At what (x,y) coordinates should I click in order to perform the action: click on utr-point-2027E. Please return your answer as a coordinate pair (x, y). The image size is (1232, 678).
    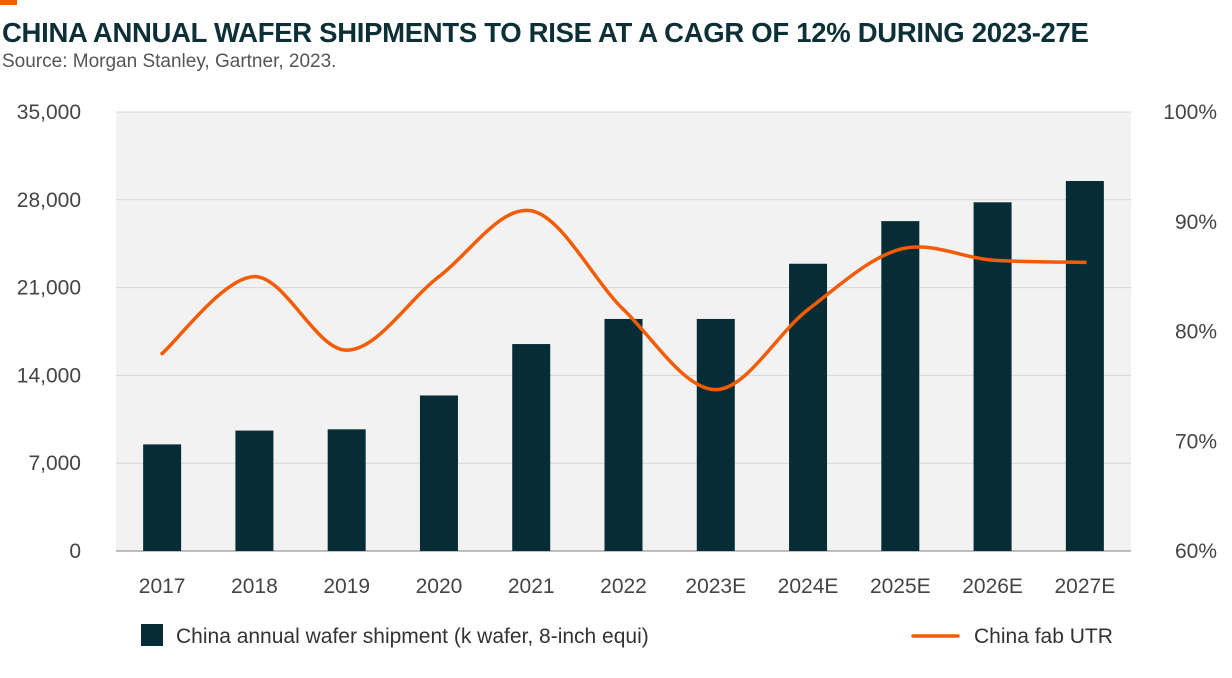
    Looking at the image, I should click on (1085, 262).